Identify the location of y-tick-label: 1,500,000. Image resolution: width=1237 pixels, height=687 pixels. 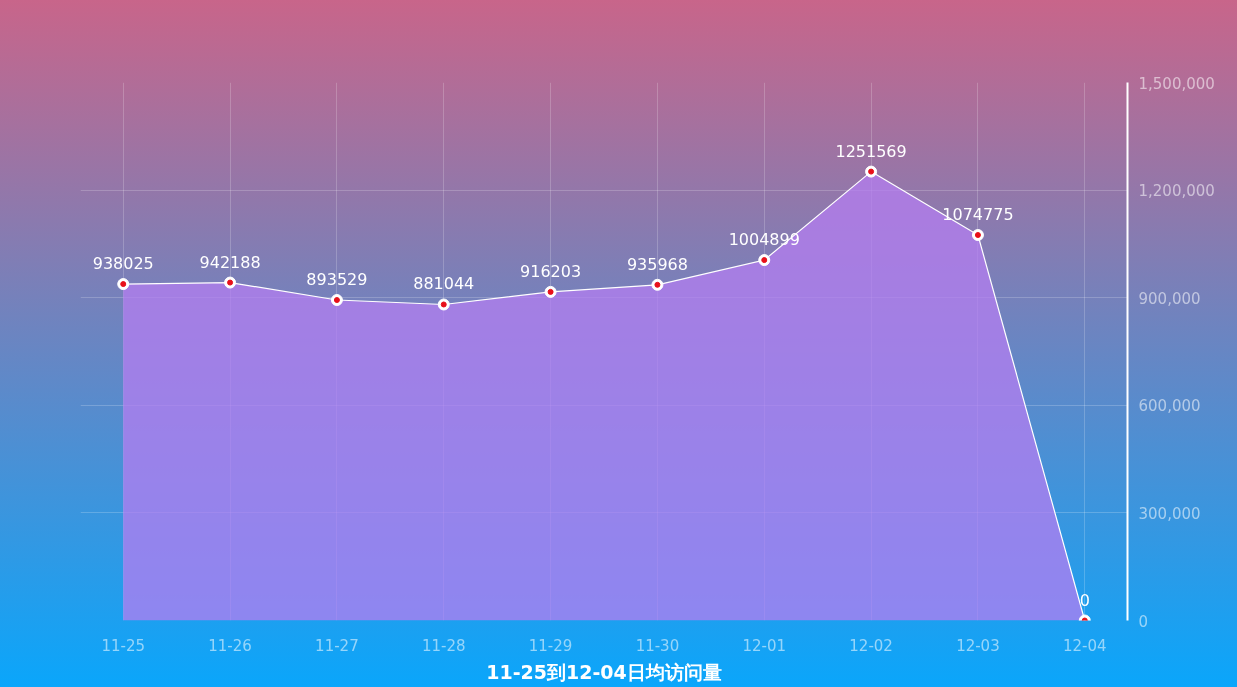
(1176, 83).